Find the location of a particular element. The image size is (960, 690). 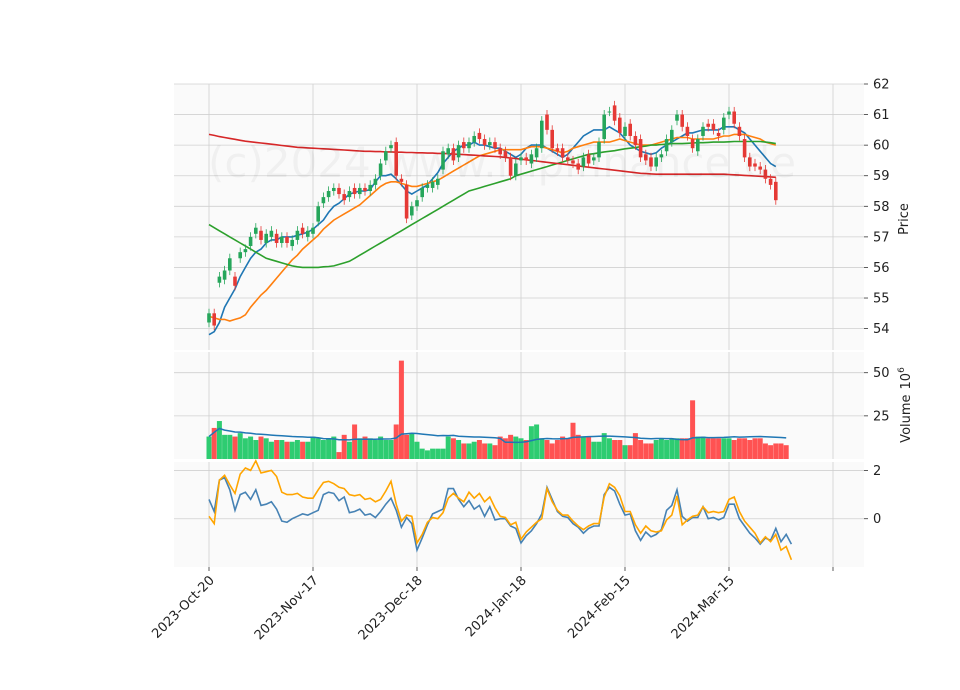

macd-line is located at coordinates (500, 514).